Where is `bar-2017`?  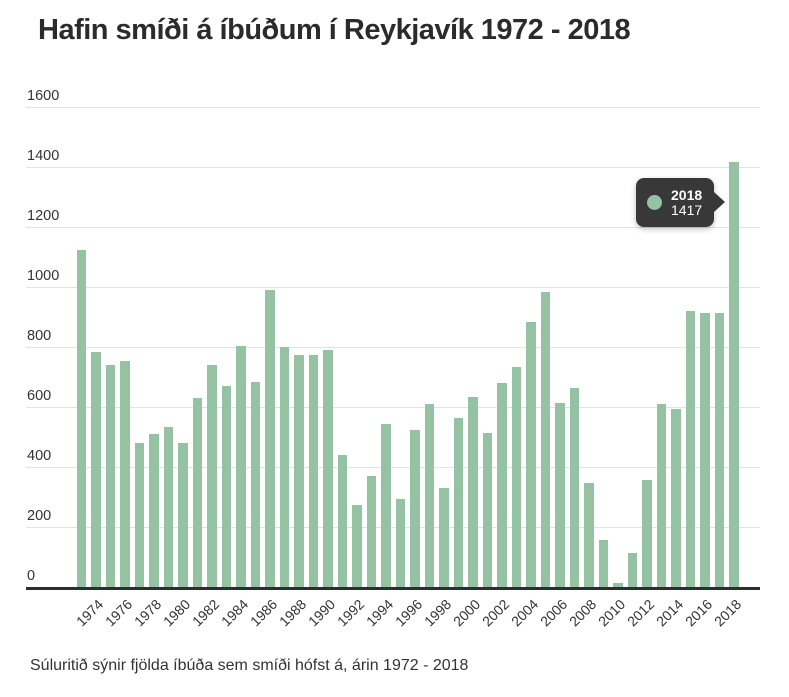
bar-2017 is located at coordinates (719, 449).